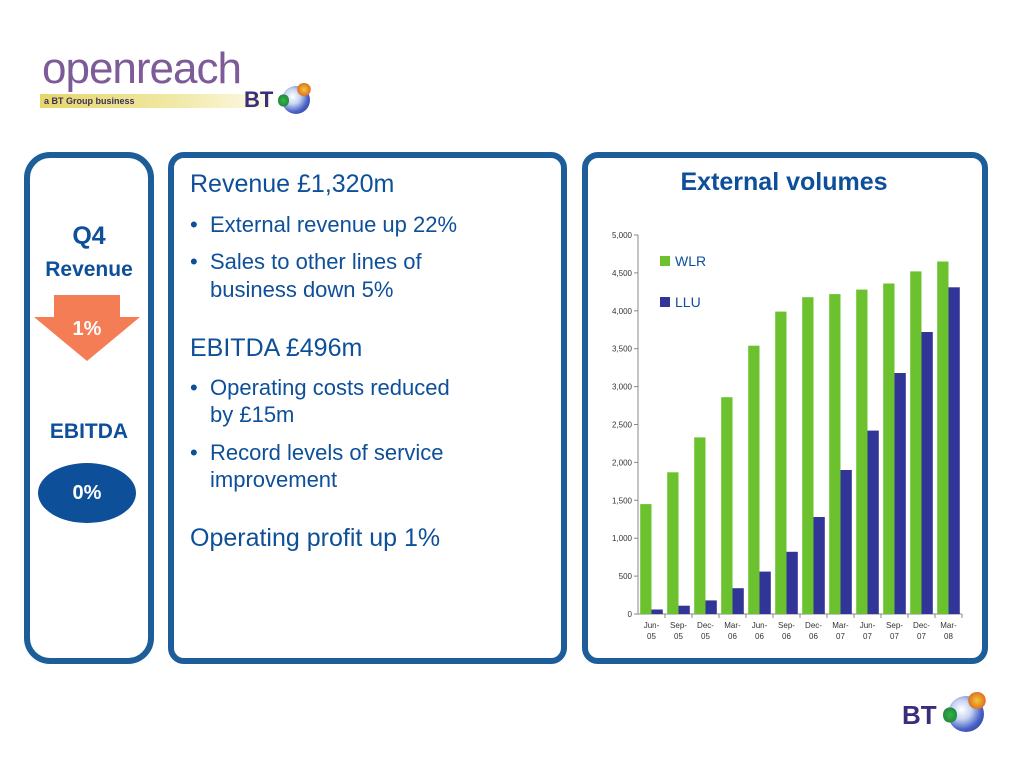  What do you see at coordinates (622, 538) in the screenshot?
I see `y-tick-label: 1,000` at bounding box center [622, 538].